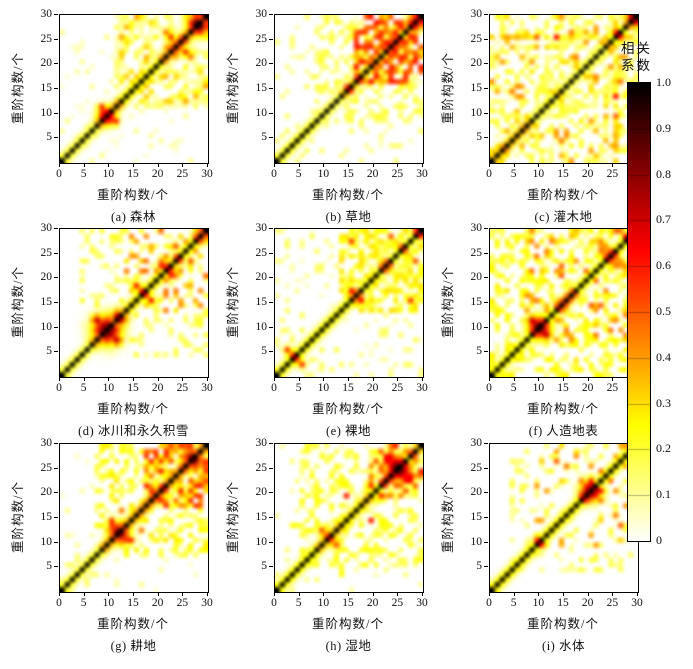 The height and width of the screenshot is (669, 693). I want to click on heatmap-canvas-i, so click(564, 518).